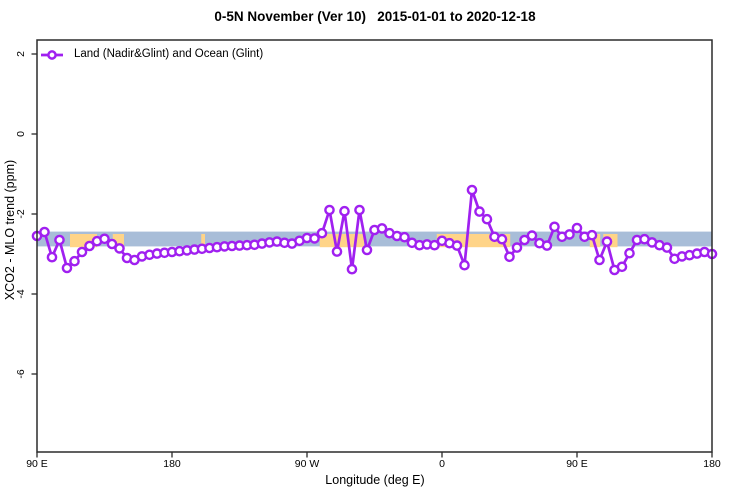 The image size is (750, 500). Describe the element at coordinates (21, 214) in the screenshot. I see `y-tick-label: -2` at that location.